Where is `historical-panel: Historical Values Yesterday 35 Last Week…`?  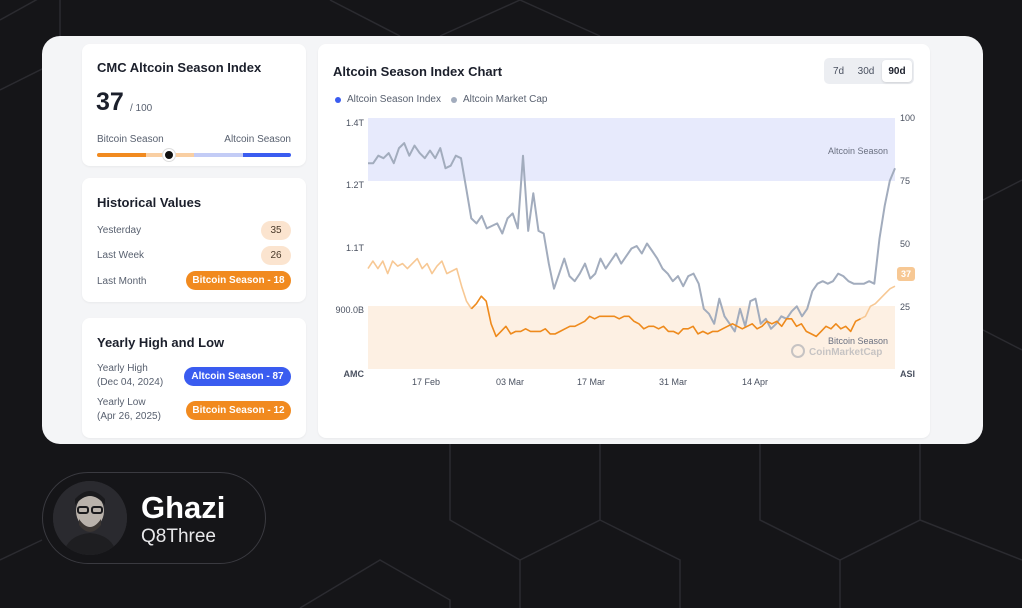 historical-panel: Historical Values Yesterday 35 Last Week… is located at coordinates (194, 240).